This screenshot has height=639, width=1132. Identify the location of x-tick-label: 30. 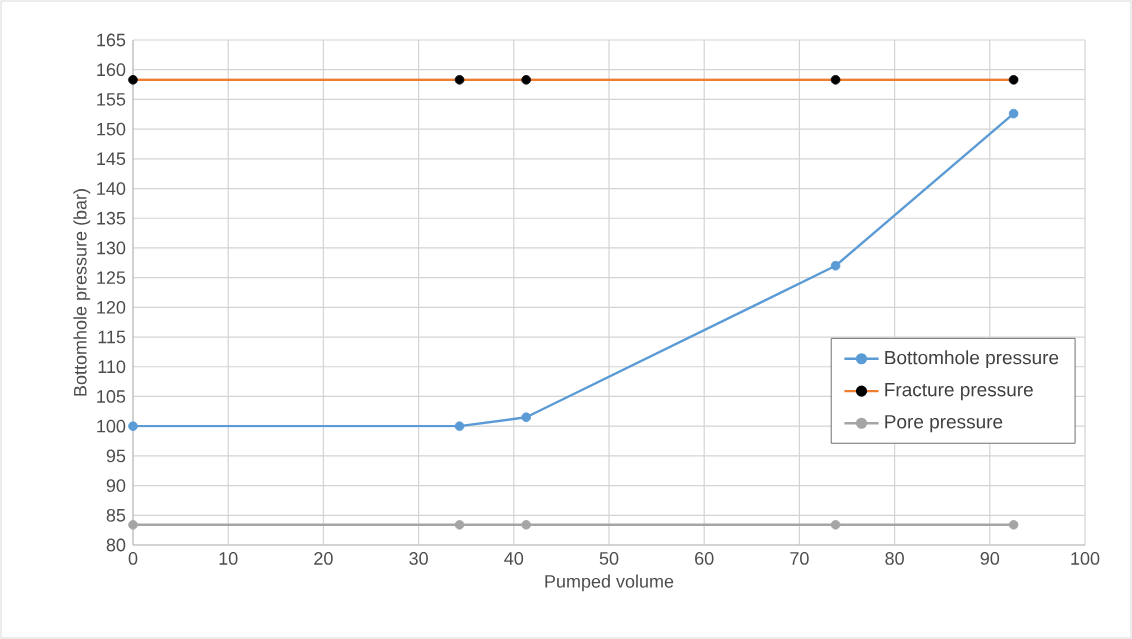
(418, 558).